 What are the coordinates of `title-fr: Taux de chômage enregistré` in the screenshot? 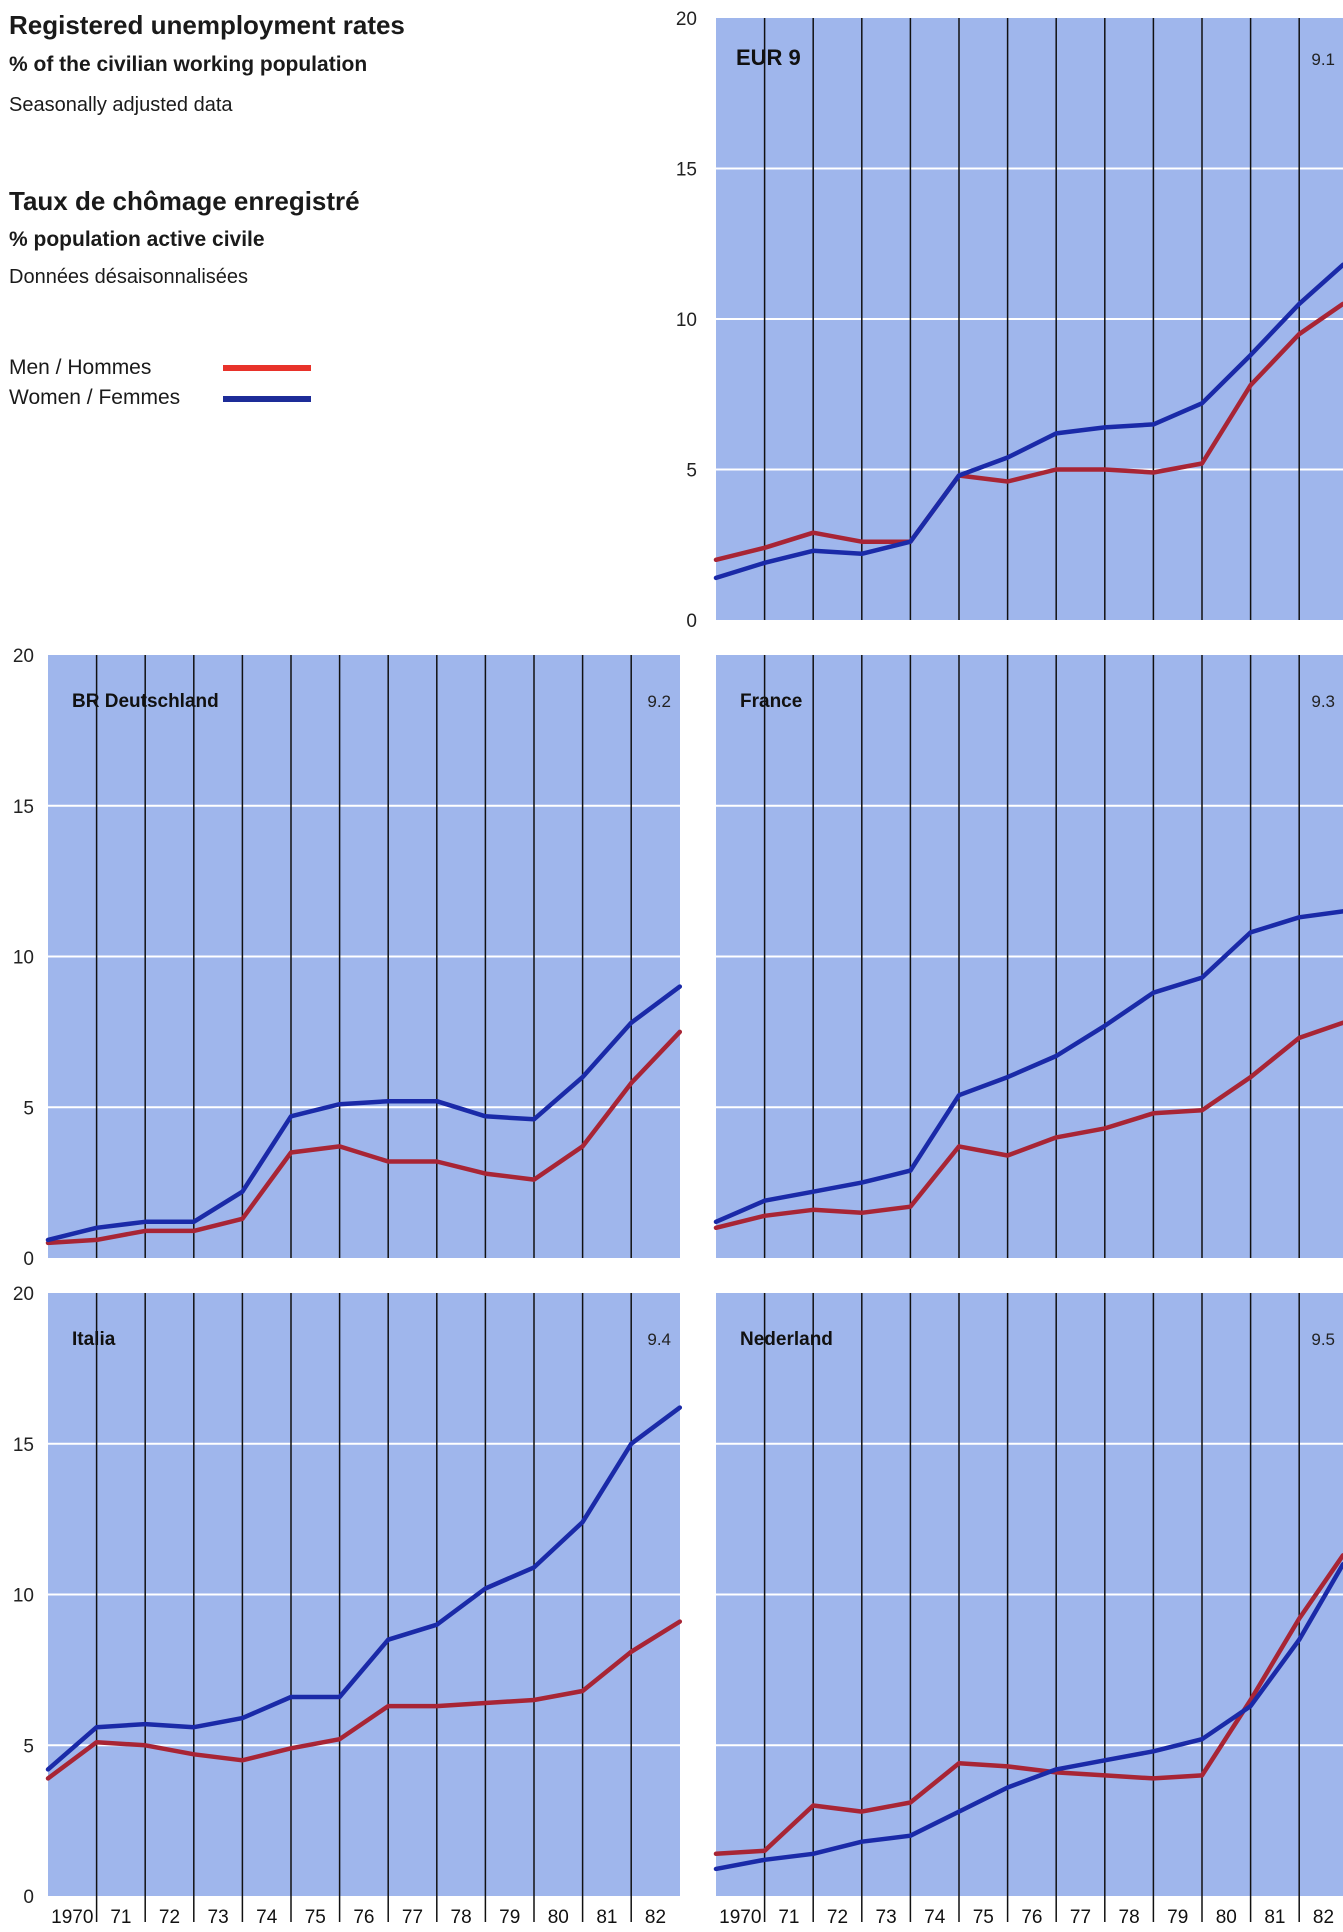 It's located at (184, 201).